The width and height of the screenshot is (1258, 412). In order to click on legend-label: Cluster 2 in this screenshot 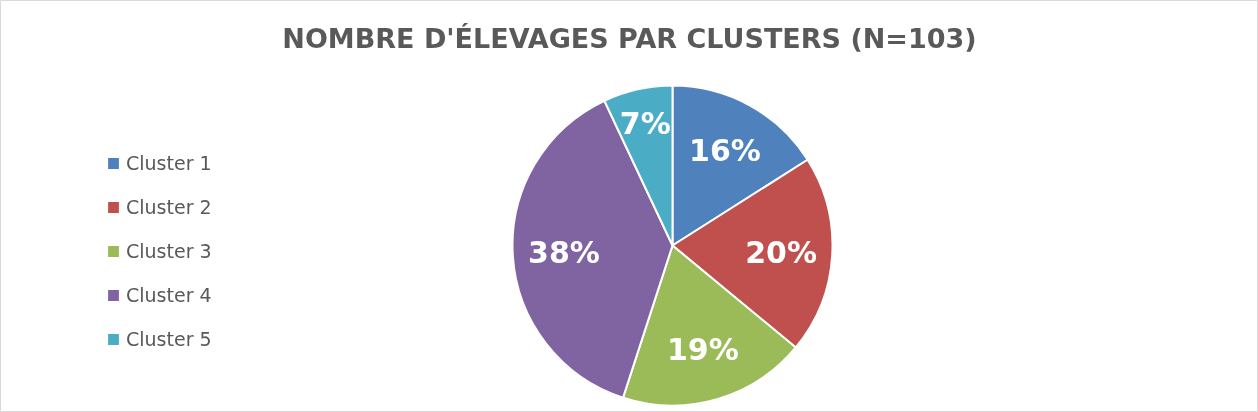, I will do `click(169, 207)`.